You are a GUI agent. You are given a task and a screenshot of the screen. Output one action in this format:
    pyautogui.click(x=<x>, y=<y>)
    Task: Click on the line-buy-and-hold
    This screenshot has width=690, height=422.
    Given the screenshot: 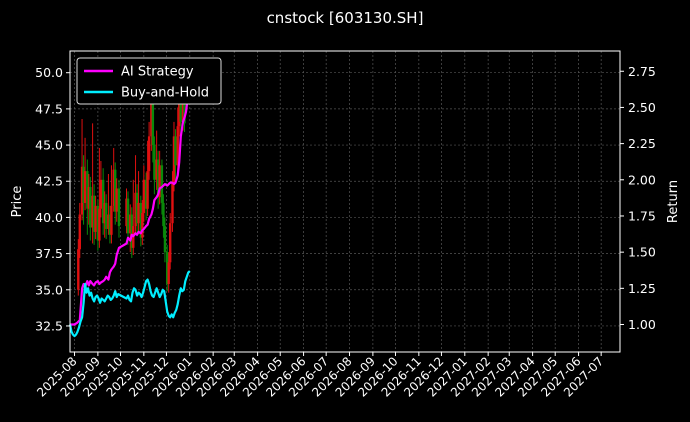 What is the action you would take?
    pyautogui.click(x=129, y=304)
    